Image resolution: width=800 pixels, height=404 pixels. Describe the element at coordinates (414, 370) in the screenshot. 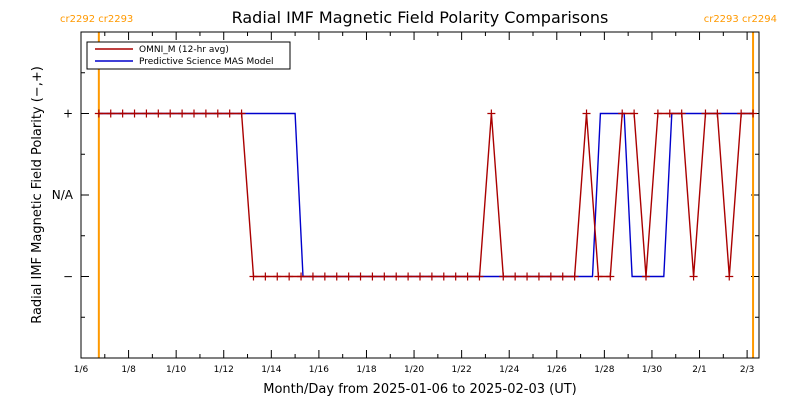

I see `x-tick-label-7: 1/20` at that location.